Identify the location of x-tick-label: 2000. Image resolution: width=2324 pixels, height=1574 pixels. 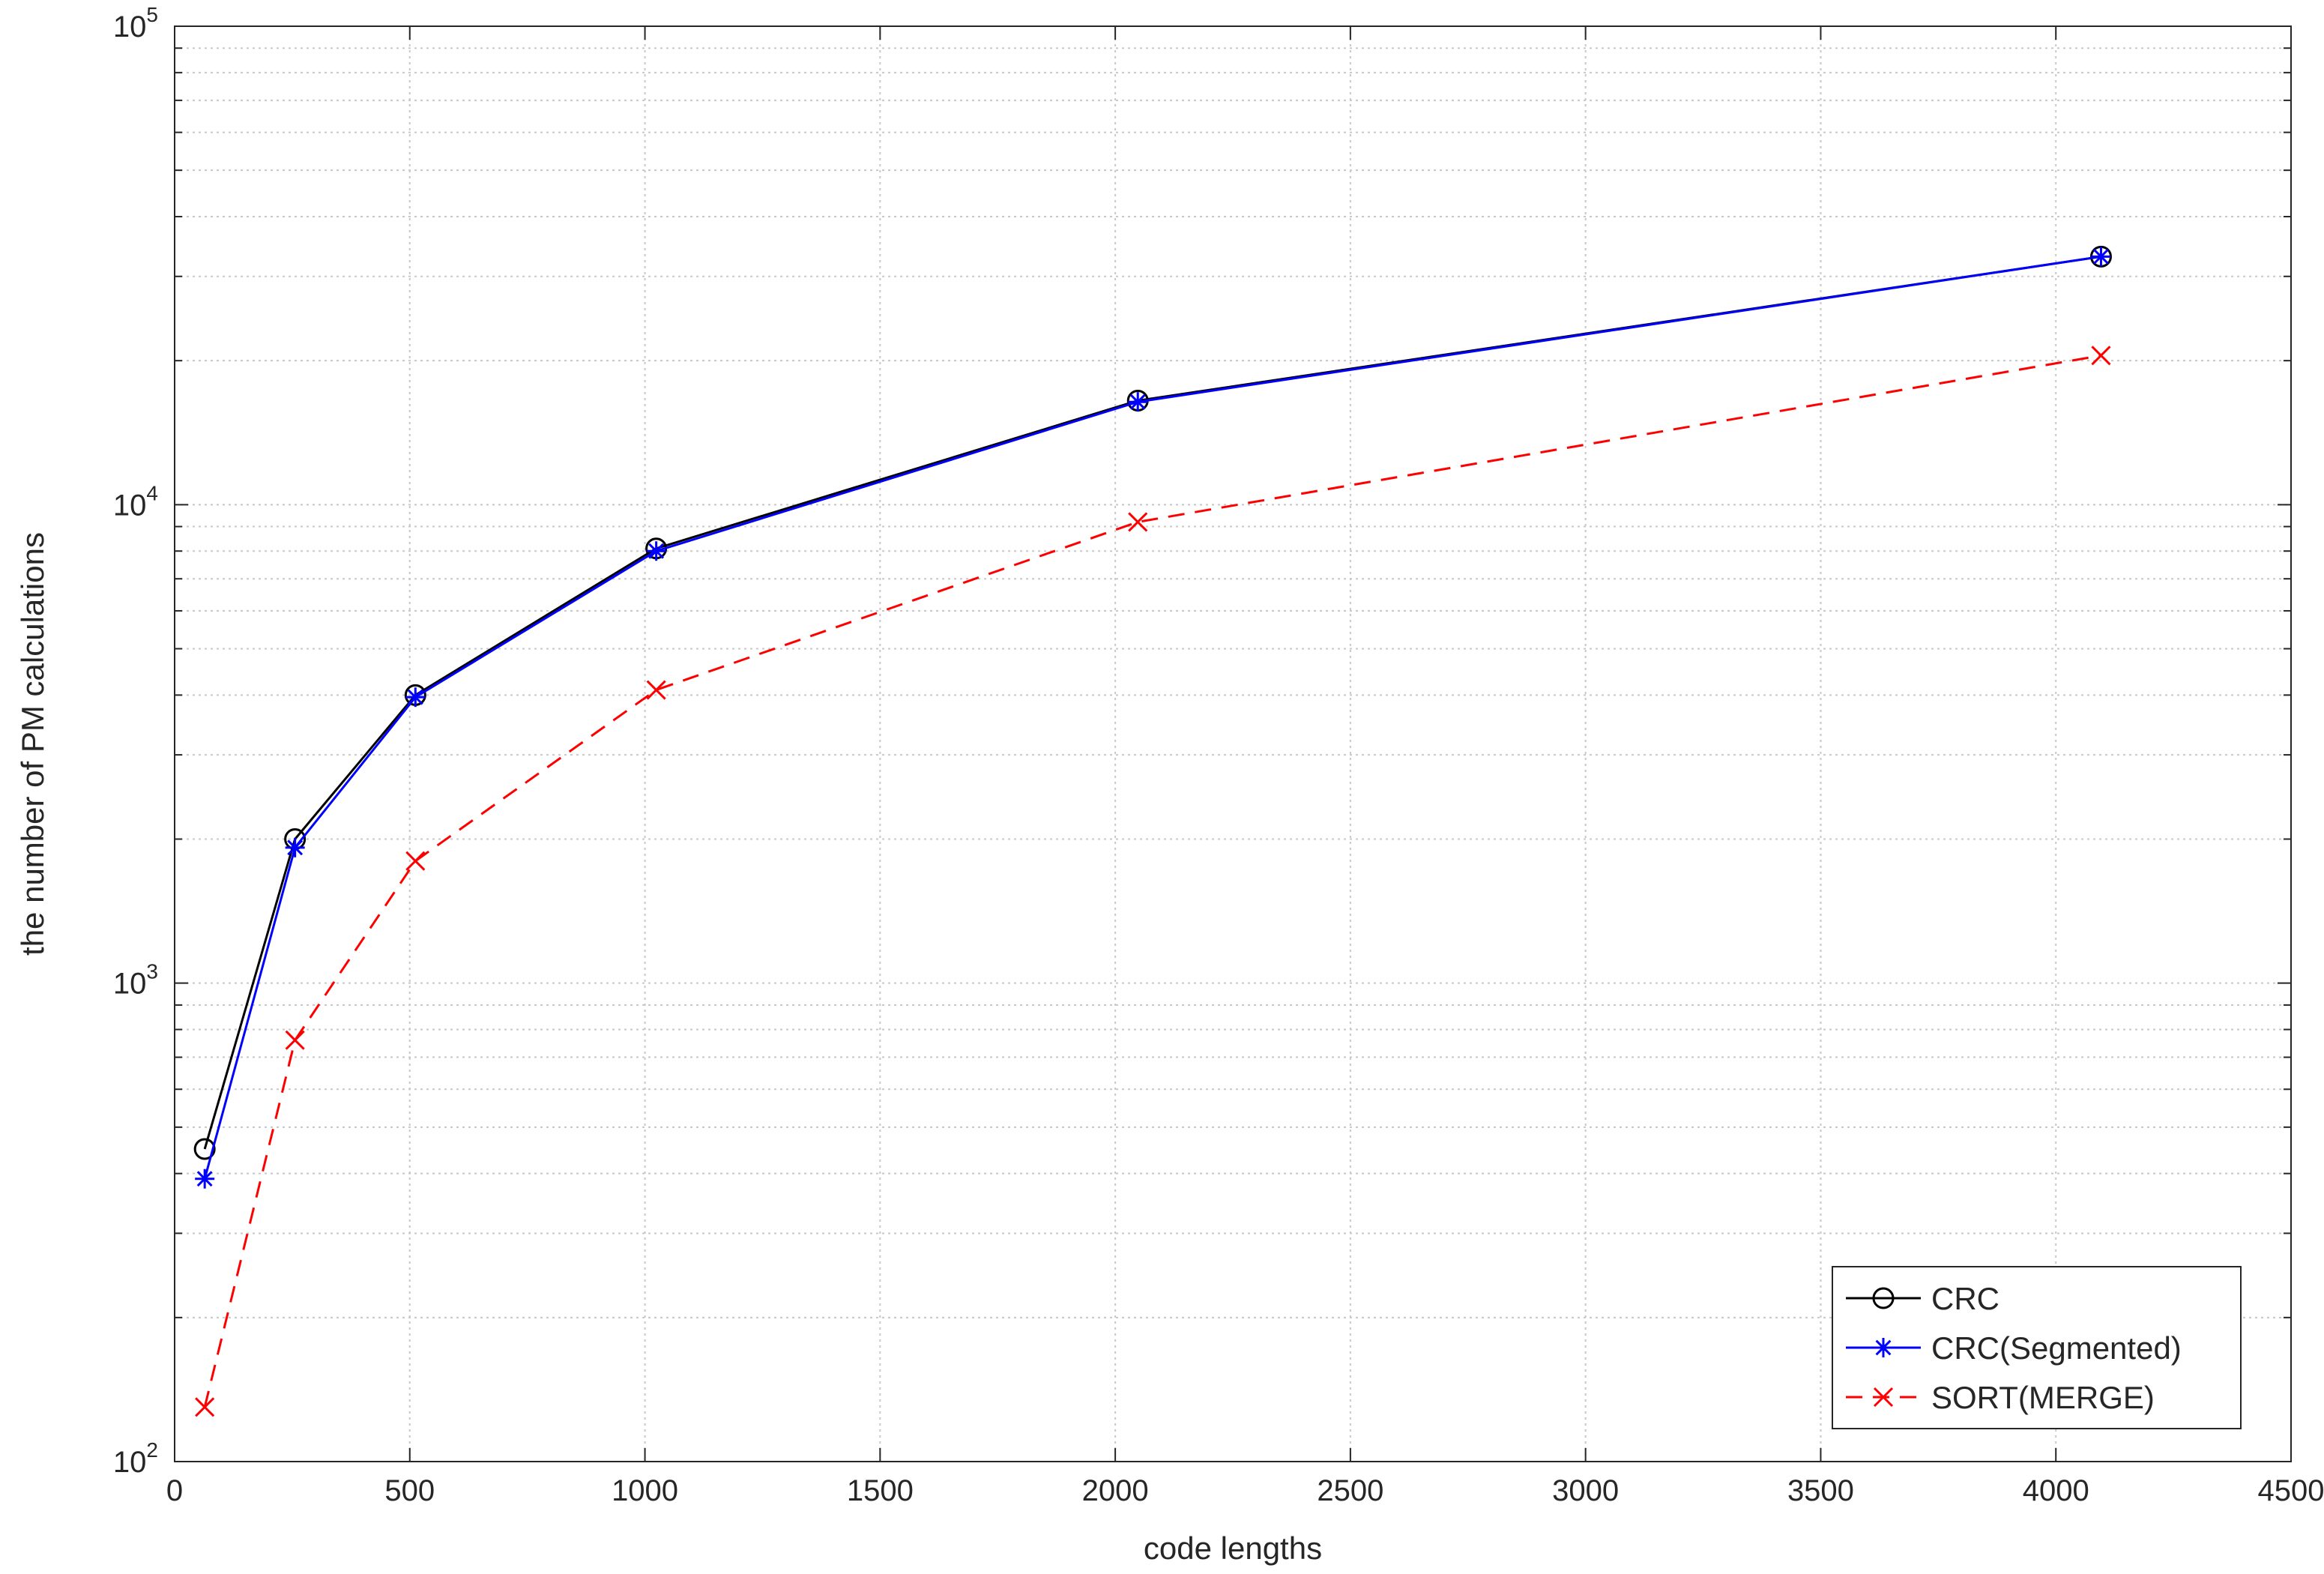
(1115, 1490).